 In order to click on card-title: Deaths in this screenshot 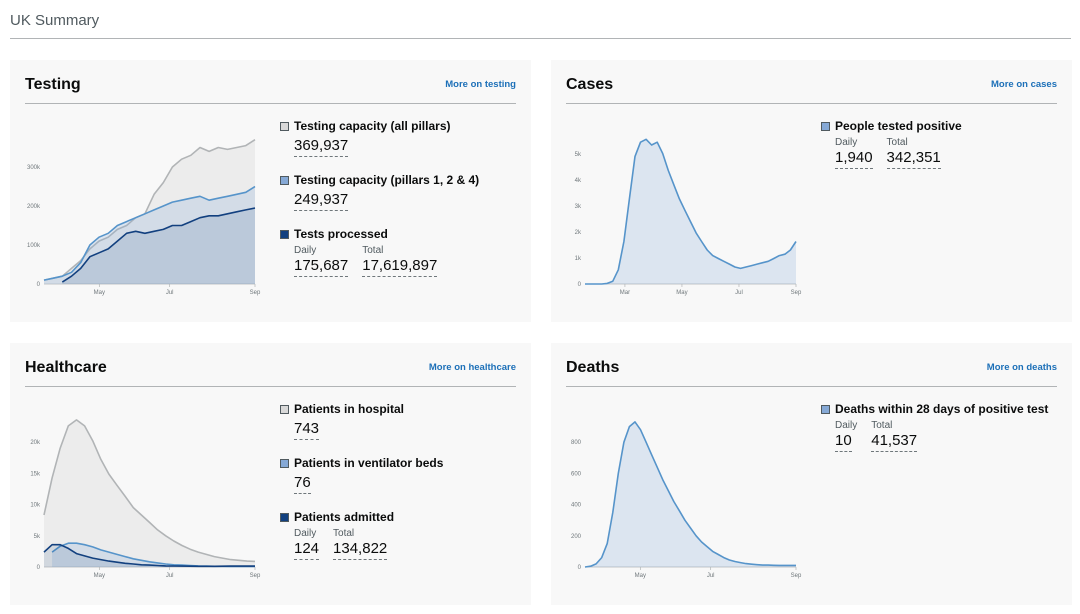, I will do `click(593, 367)`.